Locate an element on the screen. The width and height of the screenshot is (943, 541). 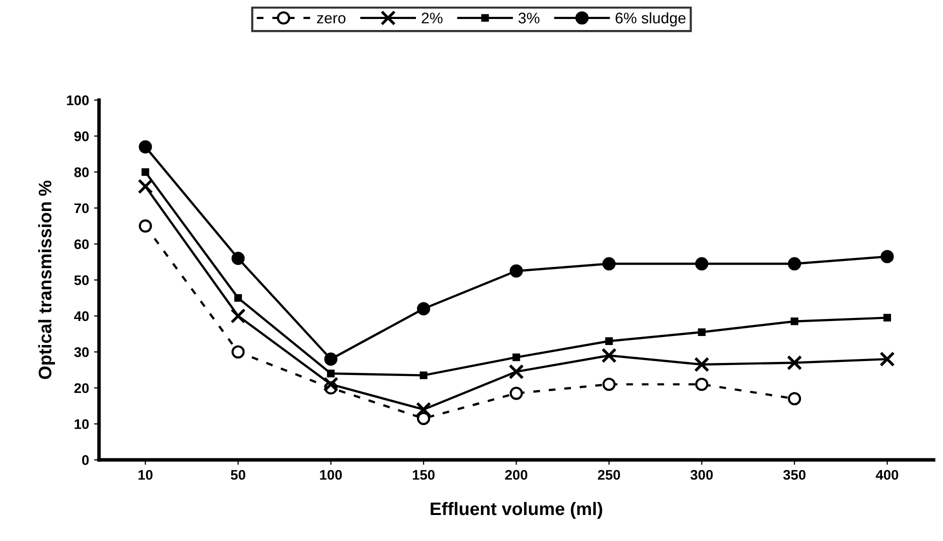
x-tick-label: 250 is located at coordinates (609, 475).